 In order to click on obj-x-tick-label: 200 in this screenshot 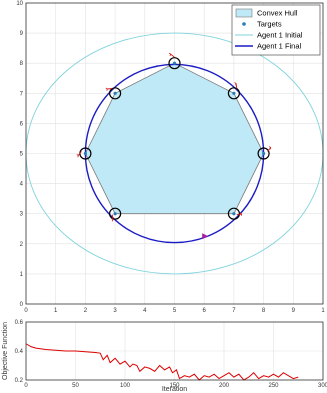, I will do `click(224, 386)`.